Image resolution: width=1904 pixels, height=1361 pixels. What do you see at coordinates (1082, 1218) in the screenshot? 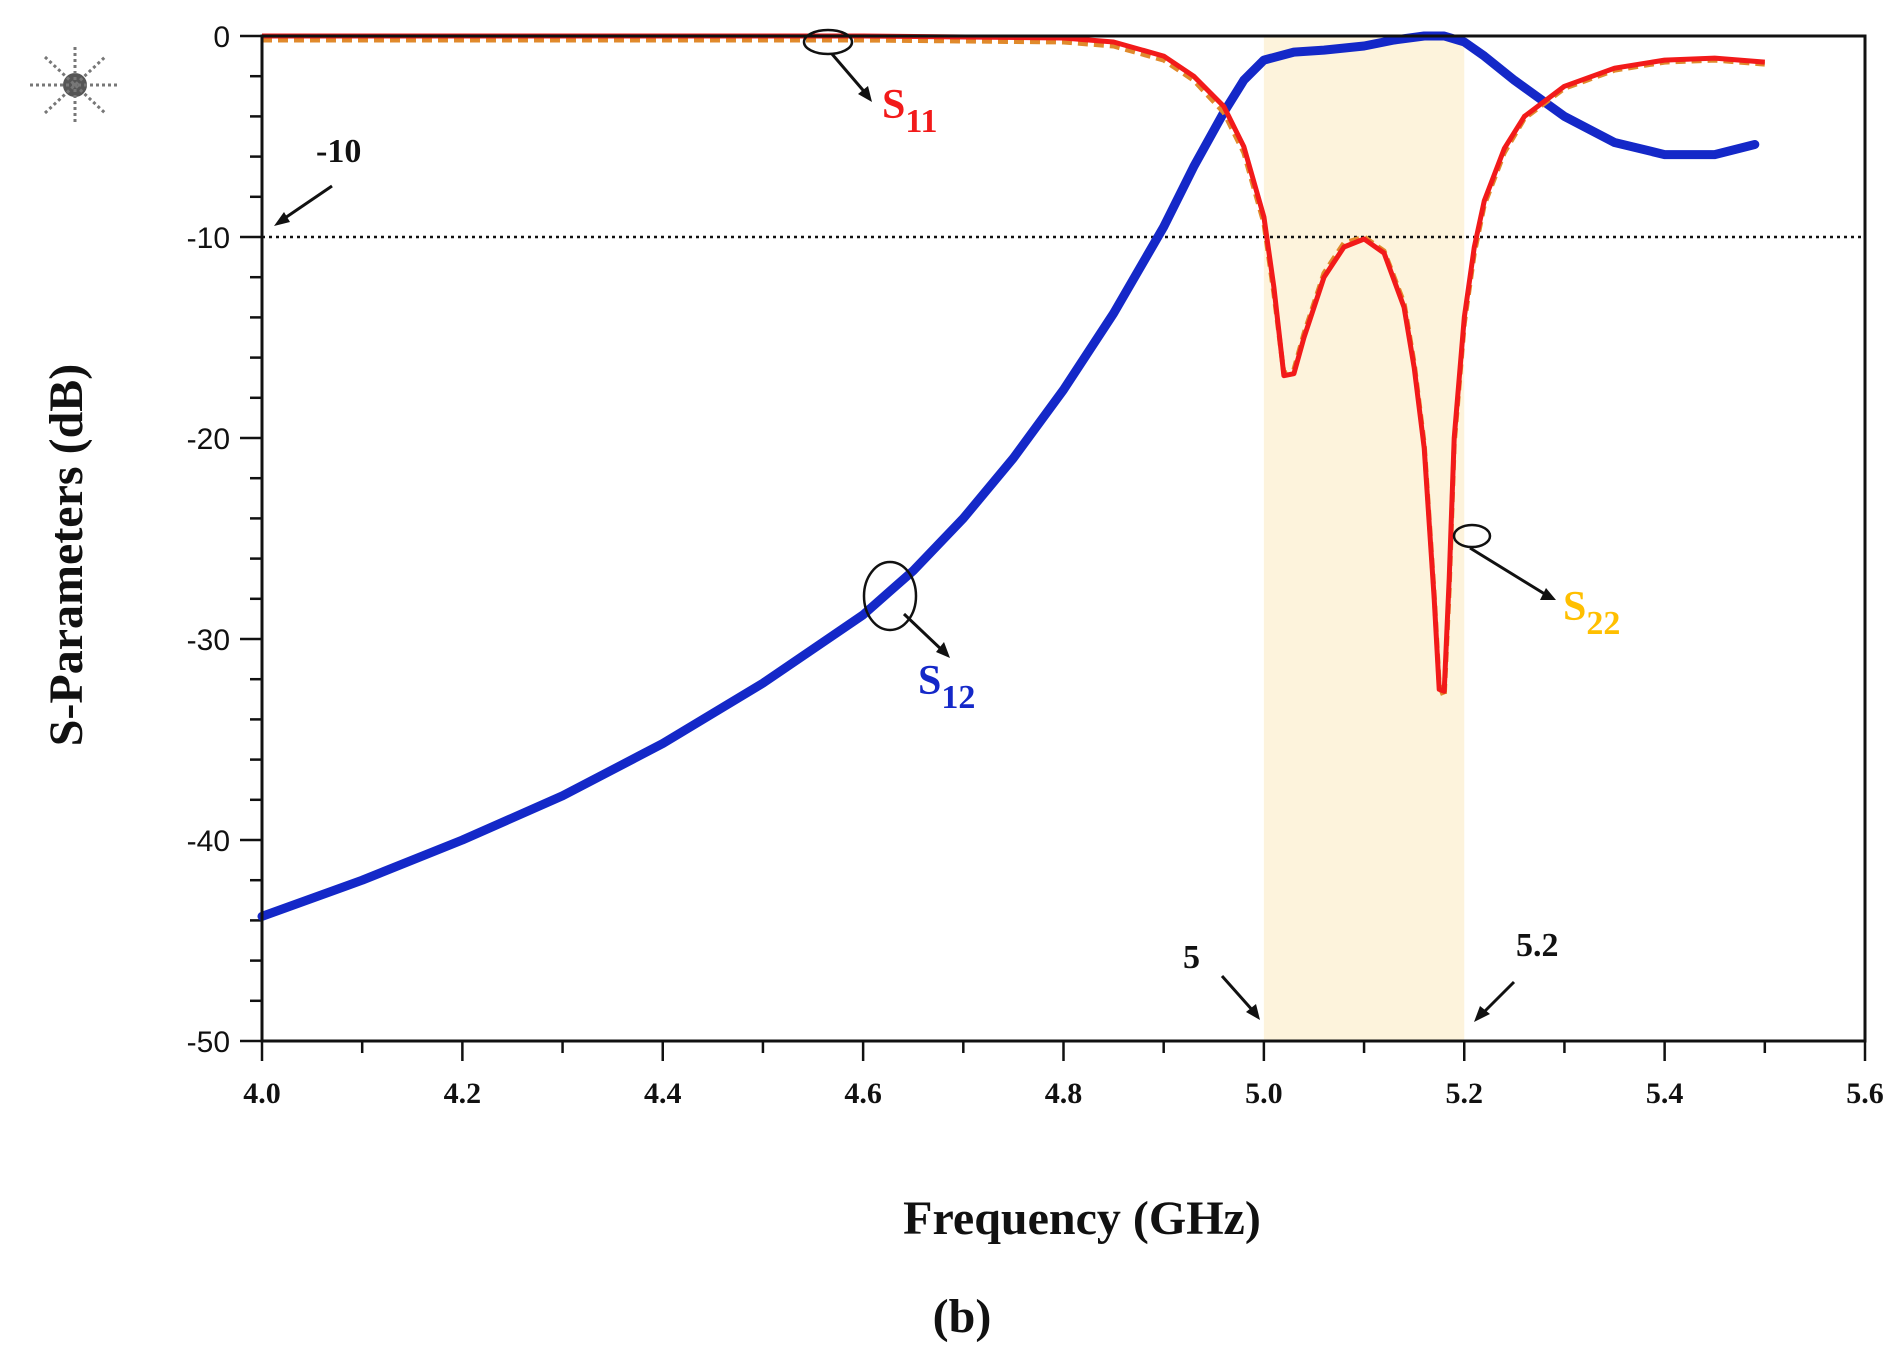
I see `x-axis-title: Frequency (GHz)` at bounding box center [1082, 1218].